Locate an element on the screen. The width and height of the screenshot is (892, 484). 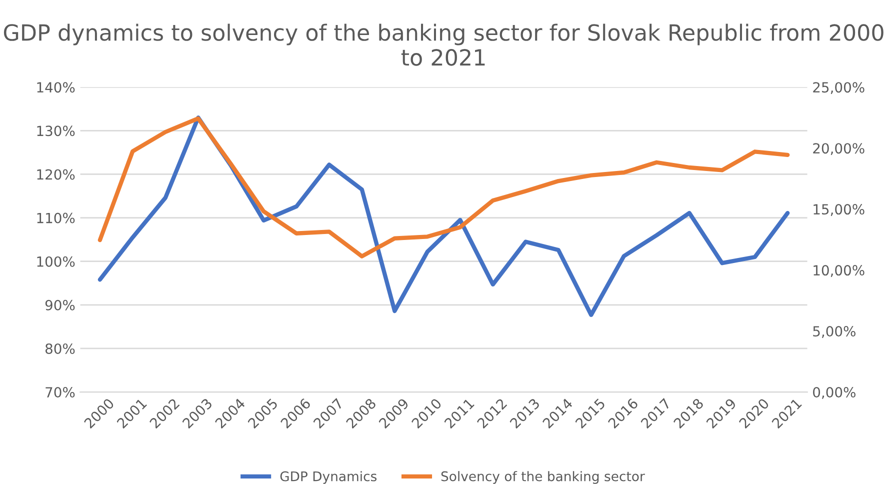
chart-title: GDP dynamics to solvency of the banking sector for Slovak Republic from 2000 to 2021 is located at coordinates (444, 45).